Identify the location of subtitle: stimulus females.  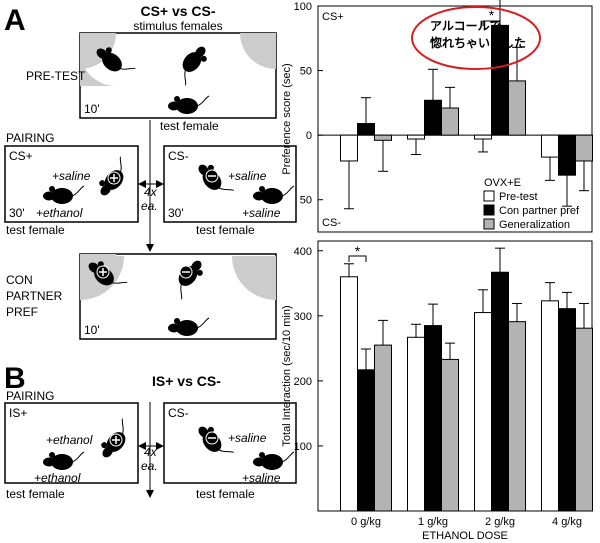
(177, 26).